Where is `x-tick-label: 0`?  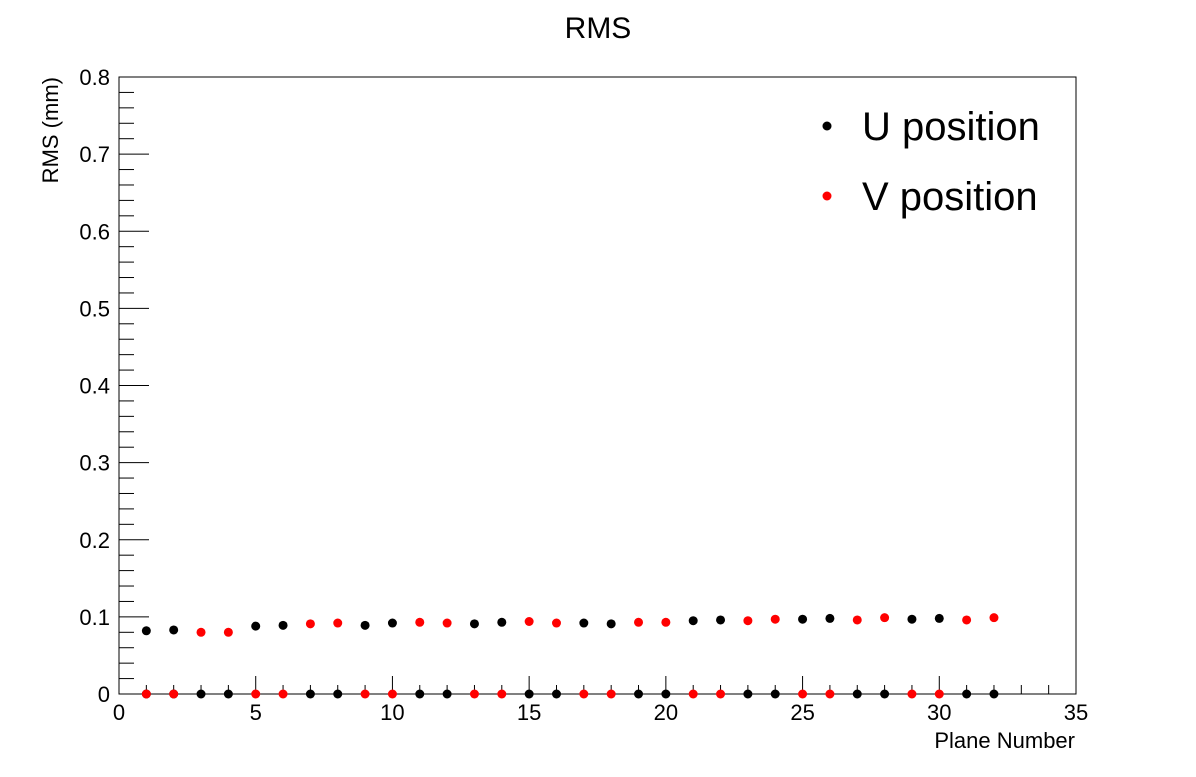 x-tick-label: 0 is located at coordinates (119, 712).